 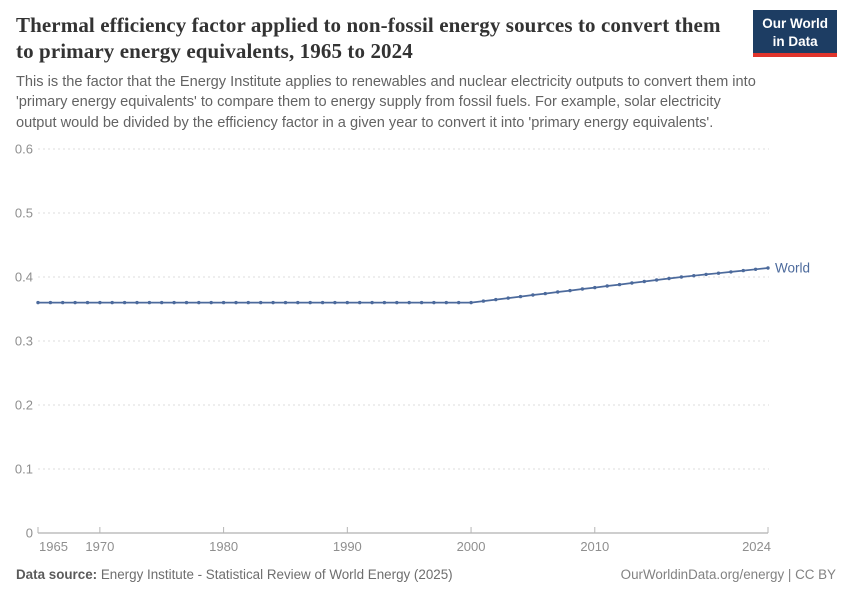 I want to click on owid-logo: Our World in Data, so click(x=795, y=34).